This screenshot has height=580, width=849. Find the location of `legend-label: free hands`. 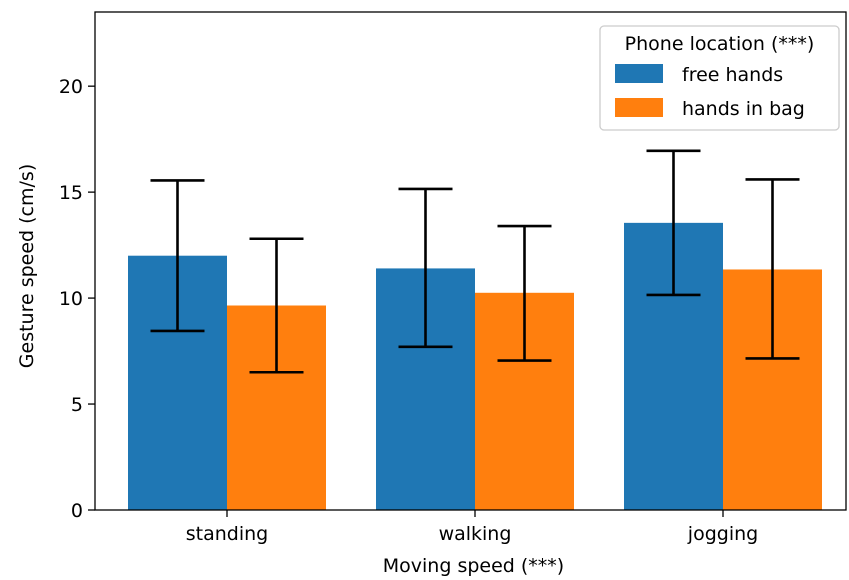

legend-label: free hands is located at coordinates (732, 75).